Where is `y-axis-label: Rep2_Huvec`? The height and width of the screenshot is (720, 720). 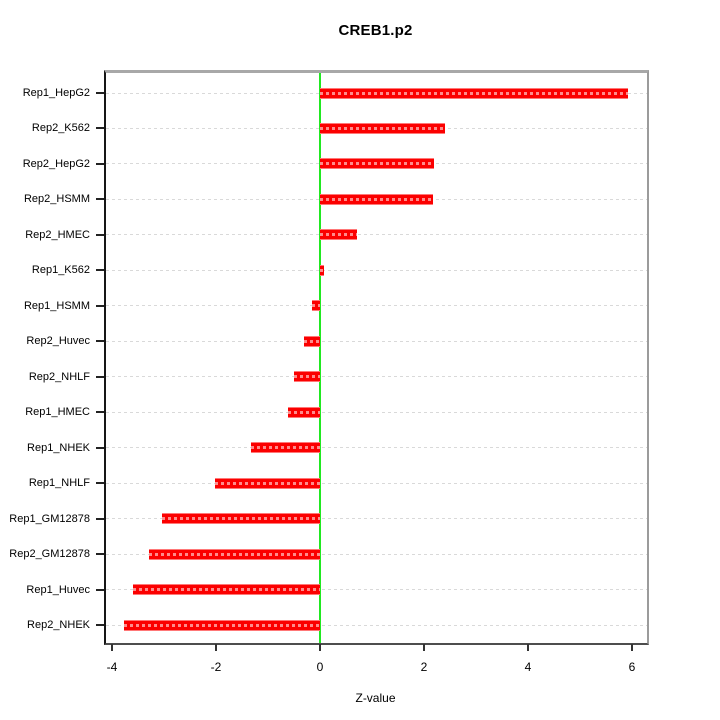
y-axis-label: Rep2_Huvec is located at coordinates (58, 341).